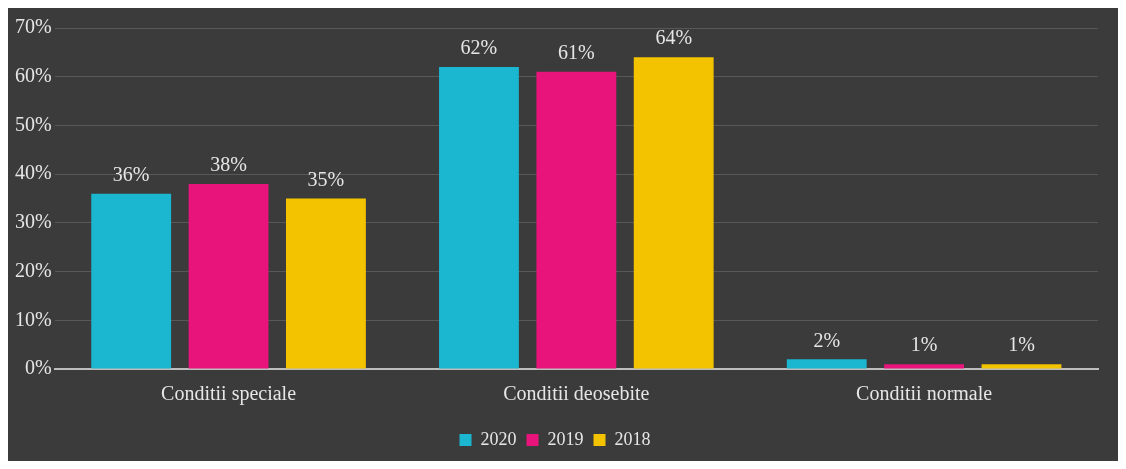 The image size is (1126, 469). I want to click on legend-label: 2020, so click(498, 438).